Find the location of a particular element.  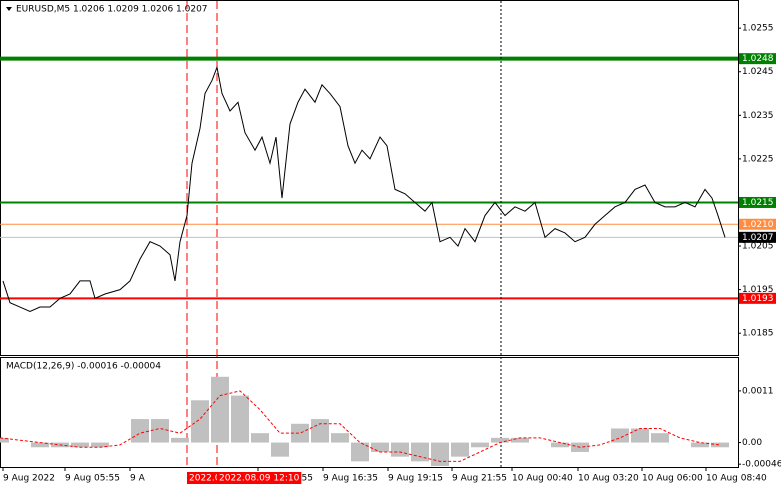

y-tick-label: 1.0225 is located at coordinates (758, 159).